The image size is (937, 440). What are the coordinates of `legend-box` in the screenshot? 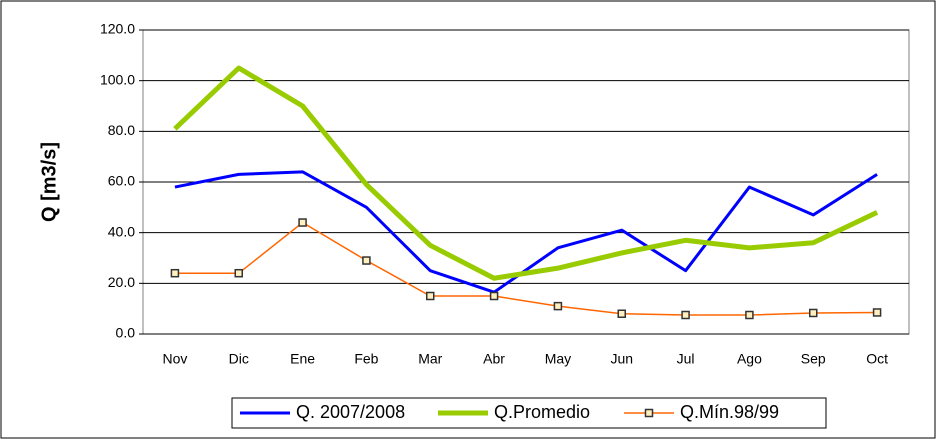 It's located at (529, 413).